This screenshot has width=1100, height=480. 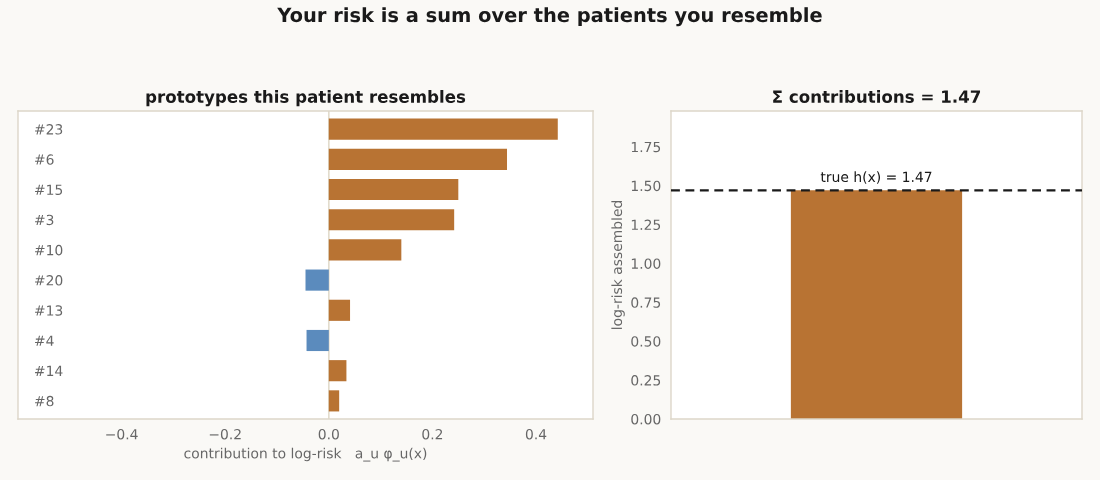 I want to click on x-tick-label: −0.2, so click(x=225, y=434).